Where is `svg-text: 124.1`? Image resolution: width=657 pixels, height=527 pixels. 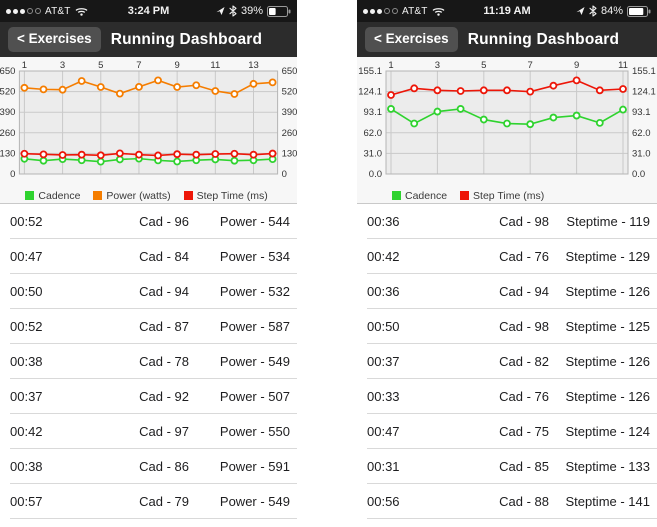
svg-text: 124.1 is located at coordinates (370, 92).